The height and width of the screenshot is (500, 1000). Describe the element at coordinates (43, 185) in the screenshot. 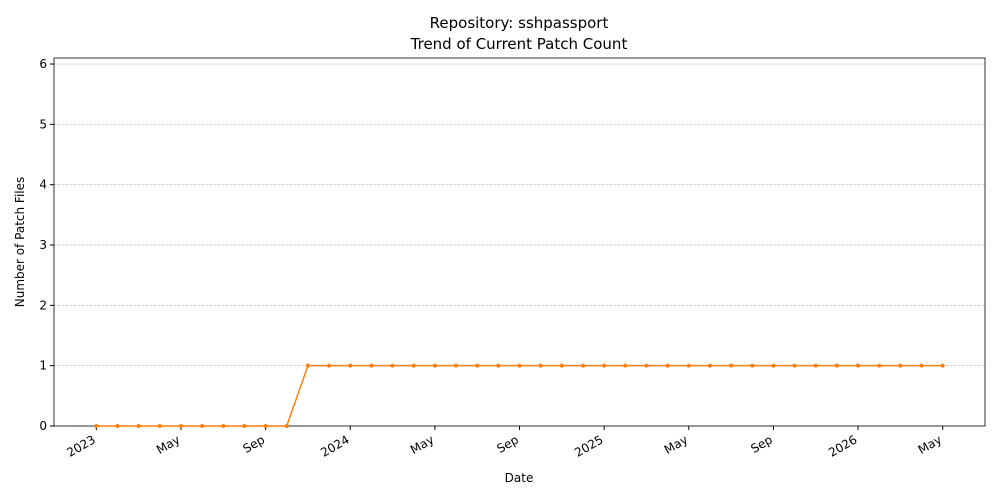

I see `y-tick-label: 4` at that location.